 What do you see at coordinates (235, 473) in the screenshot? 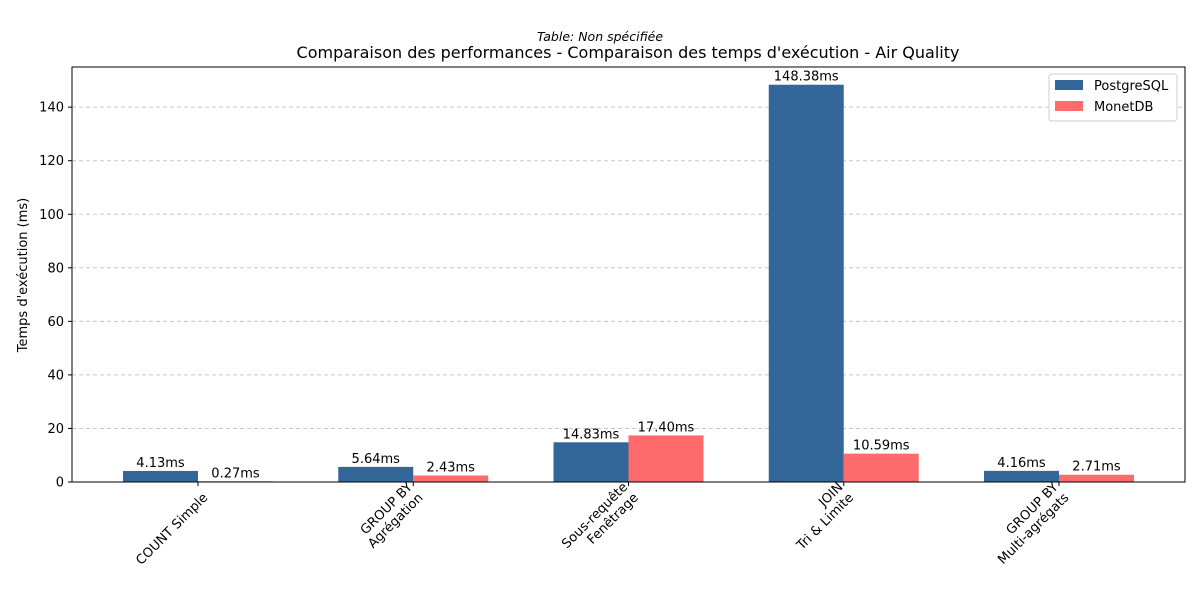
I see `data-label: 0.27ms` at bounding box center [235, 473].